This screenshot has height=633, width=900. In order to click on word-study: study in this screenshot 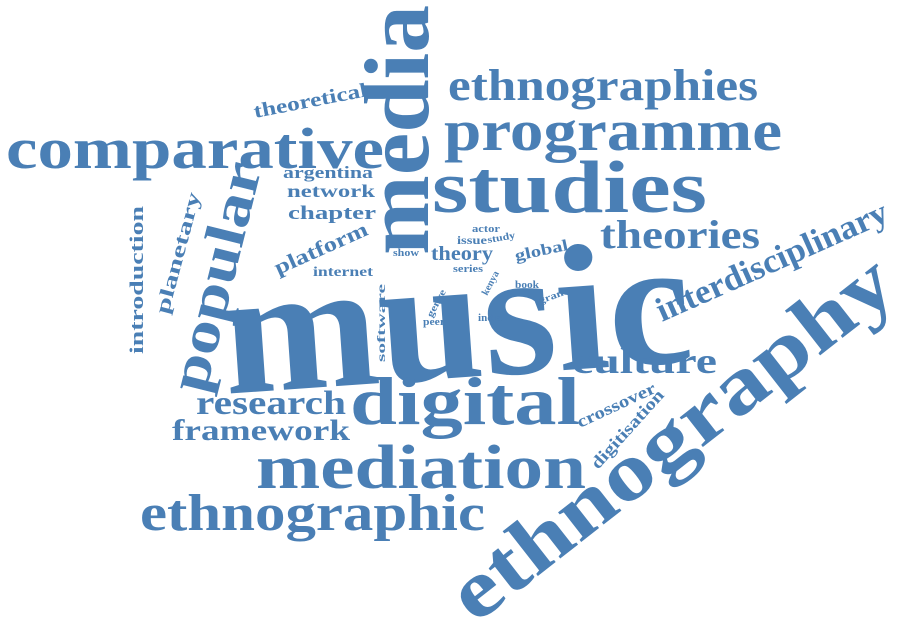, I will do `click(501, 238)`.